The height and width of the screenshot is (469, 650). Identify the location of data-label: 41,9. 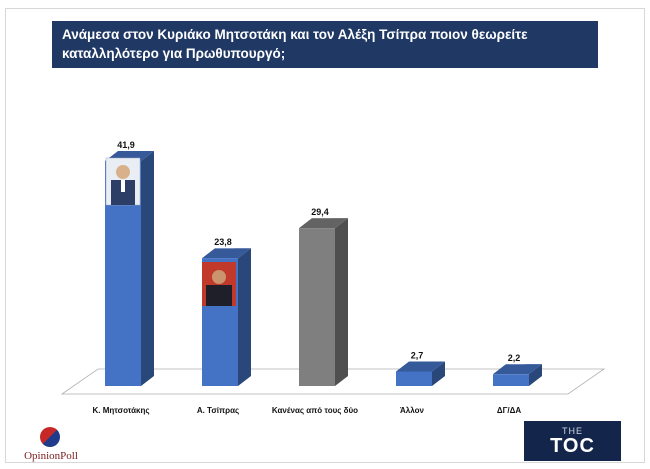
(126, 144).